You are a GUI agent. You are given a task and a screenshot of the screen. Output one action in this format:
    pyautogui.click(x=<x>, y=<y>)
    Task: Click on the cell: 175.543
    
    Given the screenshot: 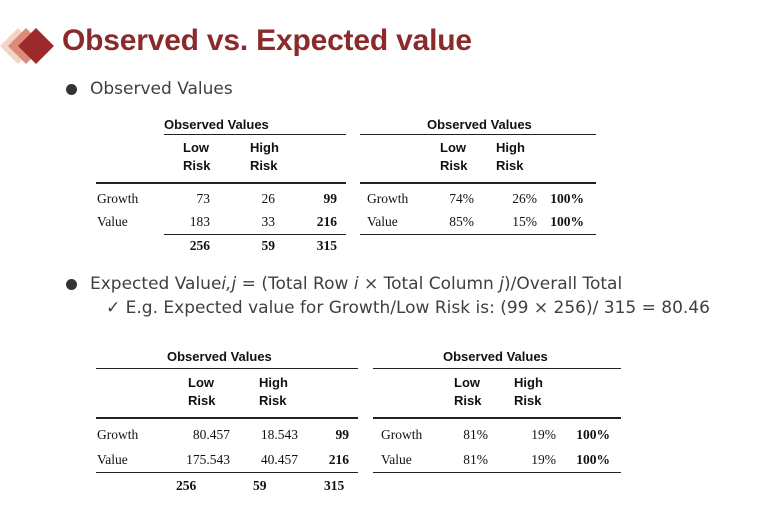 What is the action you would take?
    pyautogui.click(x=208, y=459)
    